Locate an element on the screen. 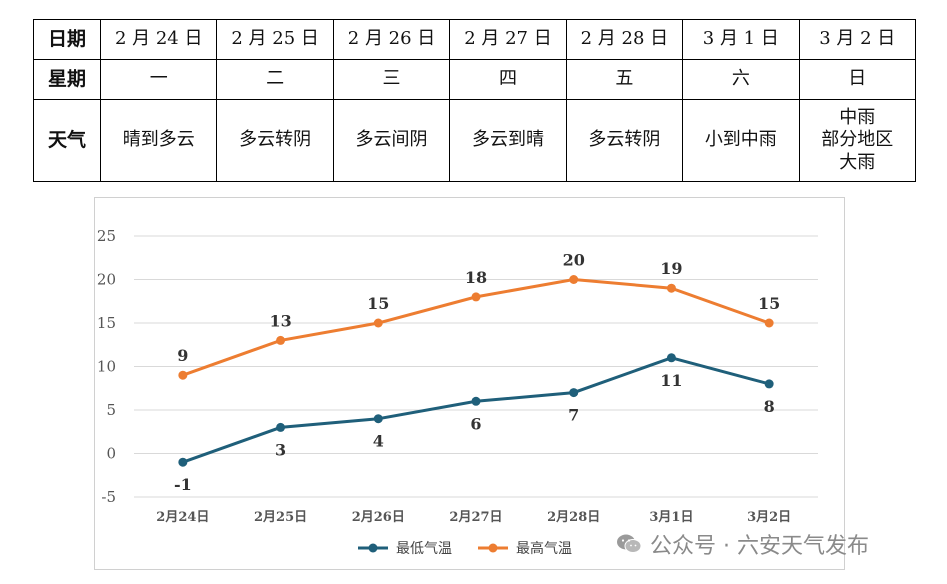 The height and width of the screenshot is (584, 947). date-cell: 3 月 1 日 is located at coordinates (741, 39).